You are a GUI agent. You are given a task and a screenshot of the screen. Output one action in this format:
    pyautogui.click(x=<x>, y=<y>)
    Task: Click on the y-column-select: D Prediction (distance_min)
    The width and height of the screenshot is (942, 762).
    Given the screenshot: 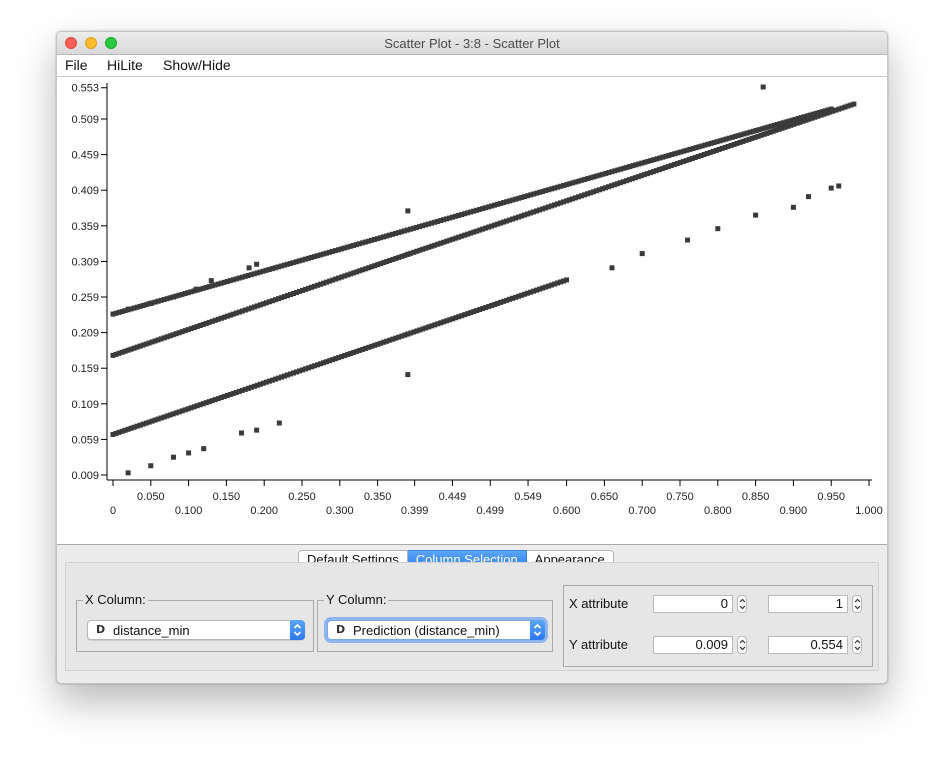 What is the action you would take?
    pyautogui.click(x=436, y=630)
    